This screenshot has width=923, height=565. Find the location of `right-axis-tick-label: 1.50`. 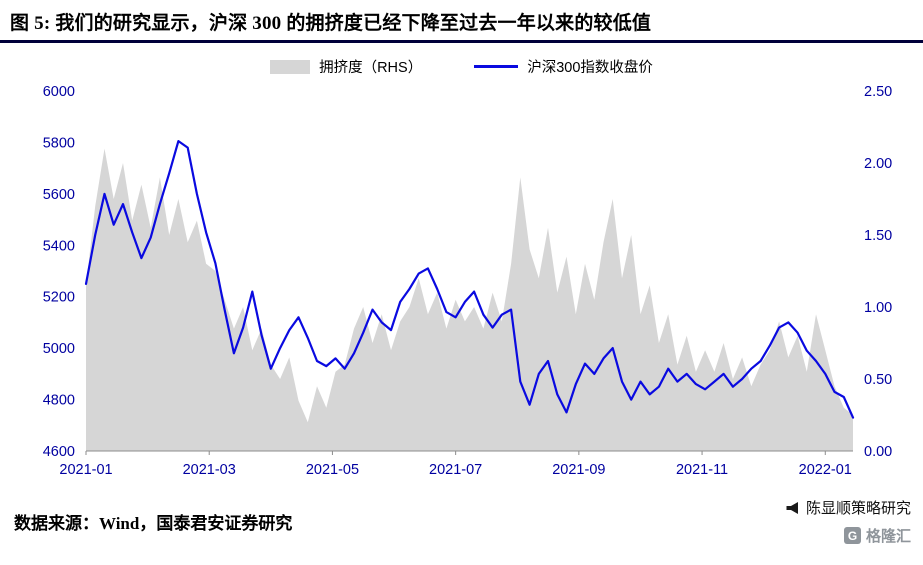

right-axis-tick-label: 1.50 is located at coordinates (878, 236).